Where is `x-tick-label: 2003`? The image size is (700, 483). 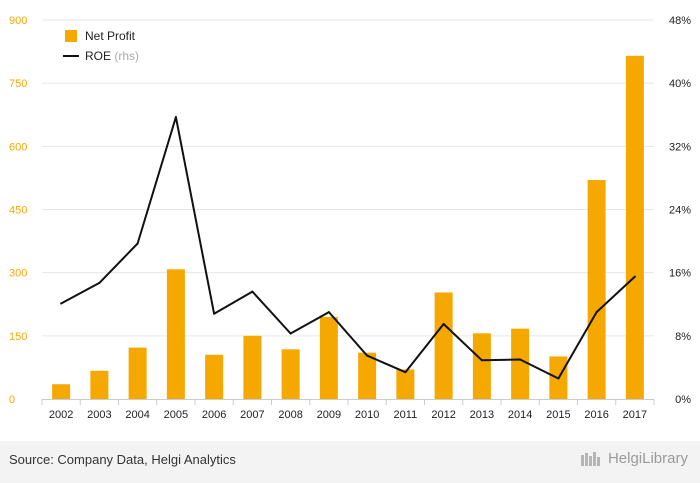 x-tick-label: 2003 is located at coordinates (99, 415).